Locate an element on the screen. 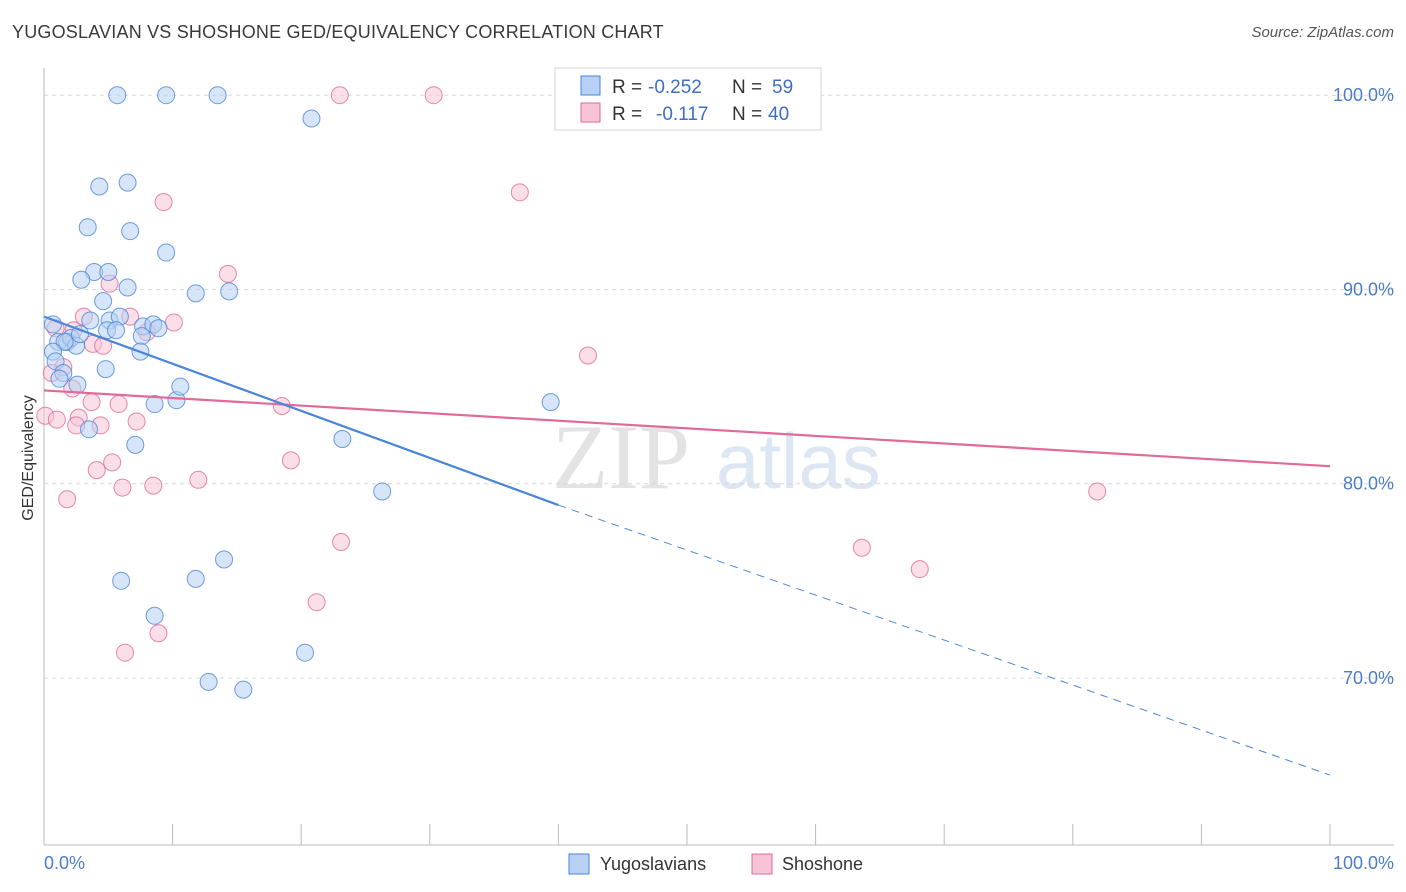  legend-swatch-blue is located at coordinates (590, 85).